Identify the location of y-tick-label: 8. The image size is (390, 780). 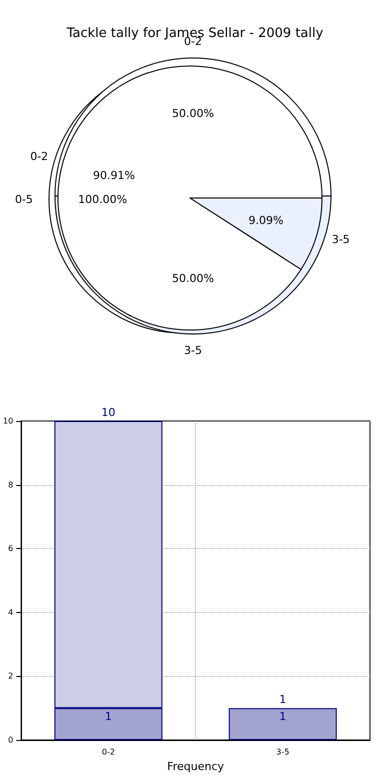
(11, 485).